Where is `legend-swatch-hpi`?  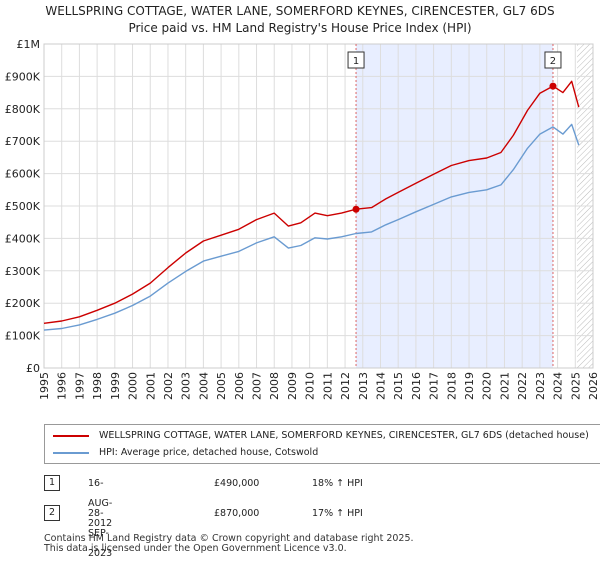 legend-swatch-hpi is located at coordinates (71, 452).